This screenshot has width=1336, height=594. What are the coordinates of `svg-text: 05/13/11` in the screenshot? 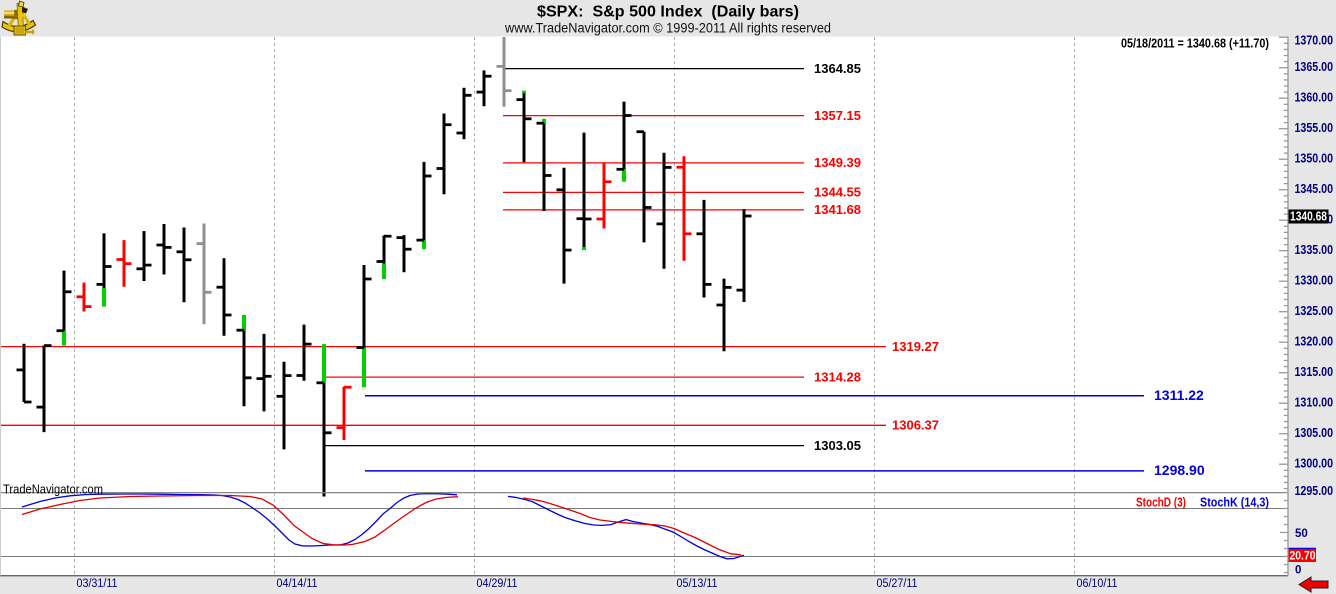 It's located at (697, 584).